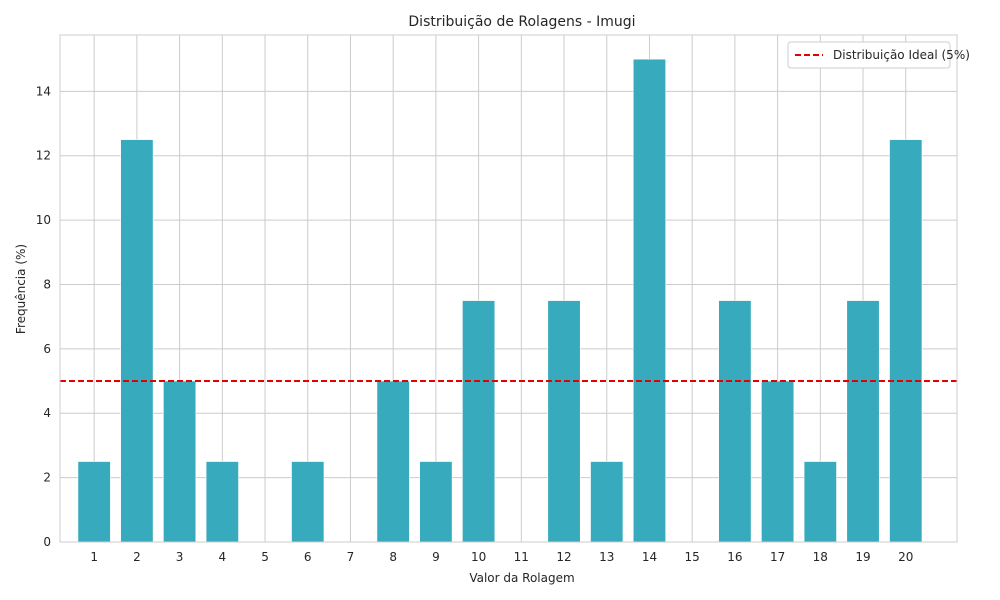 Image resolution: width=1000 pixels, height=600 pixels. What do you see at coordinates (43, 91) in the screenshot?
I see `y-tick-label: 14` at bounding box center [43, 91].